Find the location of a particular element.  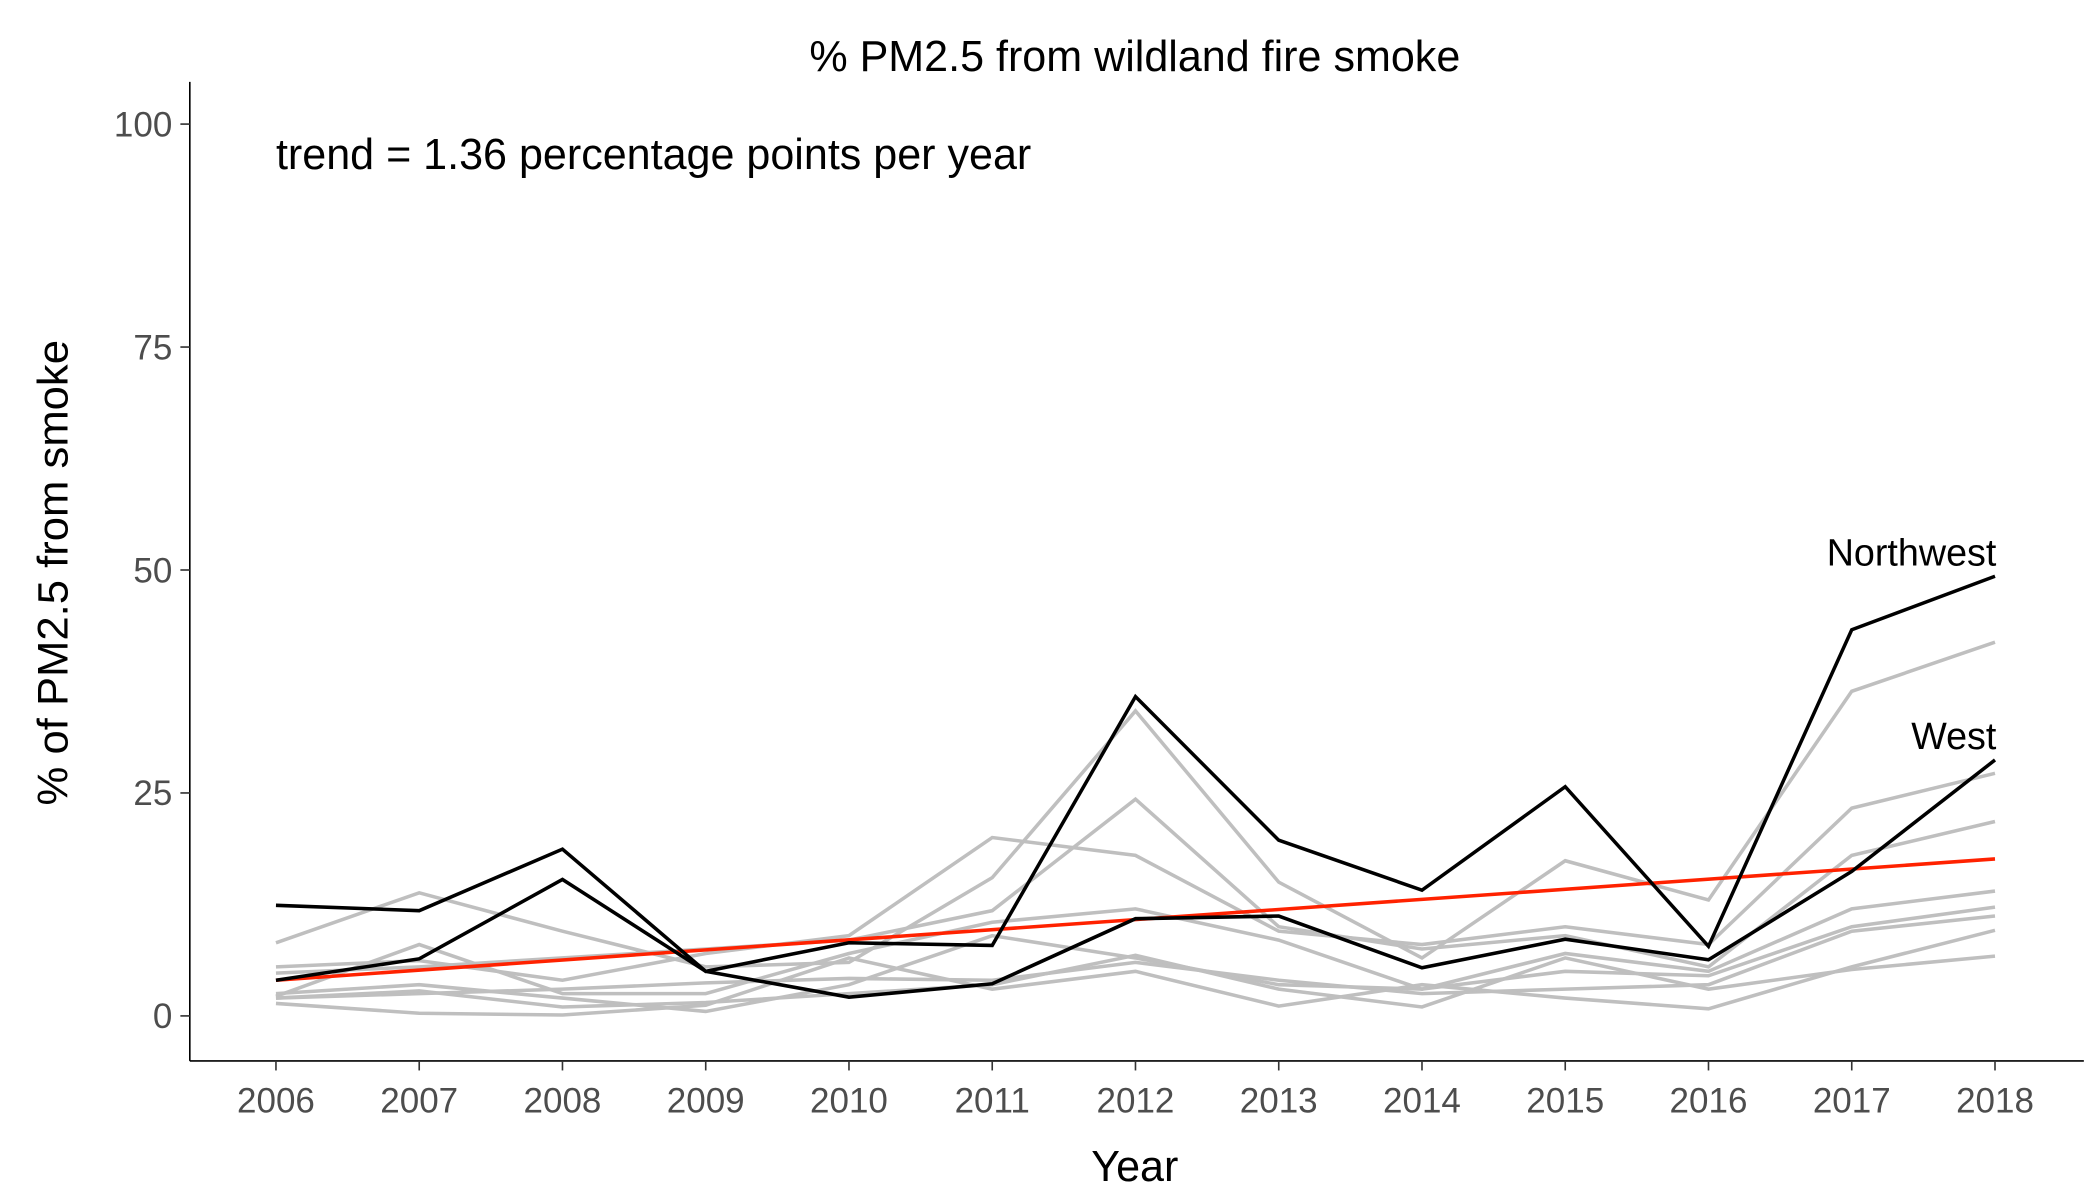

x-tick-label: 2014 is located at coordinates (1422, 1101).